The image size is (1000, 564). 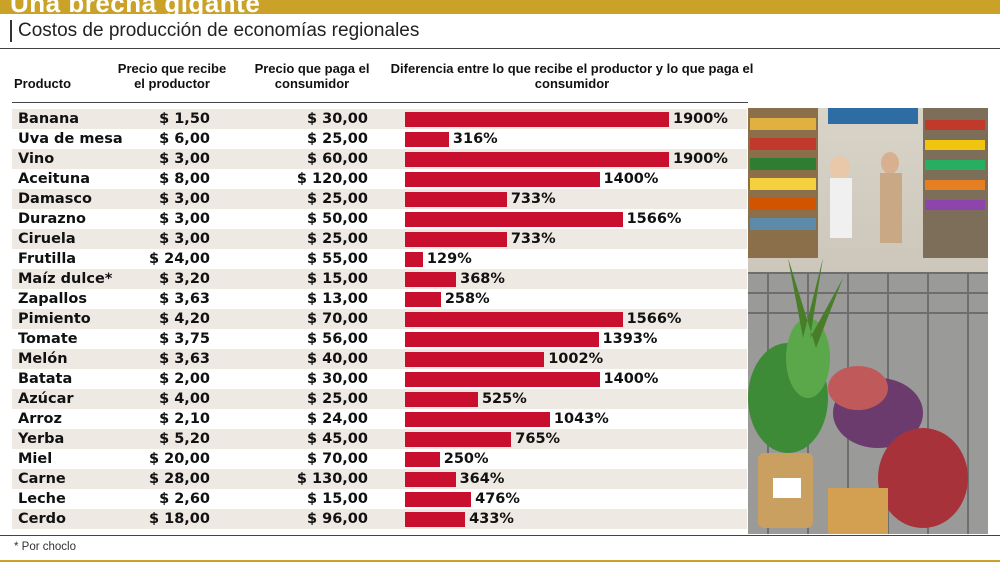 I want to click on product-label: Melón, so click(x=43, y=359).